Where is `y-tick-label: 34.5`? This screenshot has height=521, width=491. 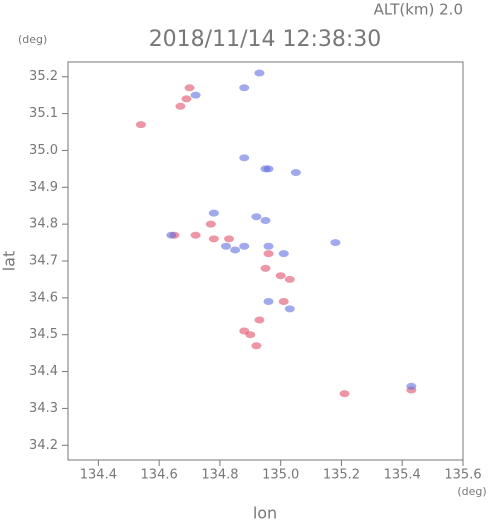 y-tick-label: 34.5 is located at coordinates (43, 334).